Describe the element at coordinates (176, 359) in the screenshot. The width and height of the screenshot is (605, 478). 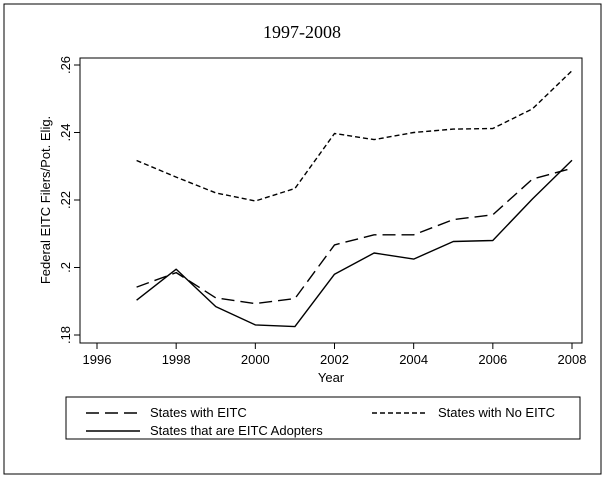
I see `x-tick-label: 1998` at that location.